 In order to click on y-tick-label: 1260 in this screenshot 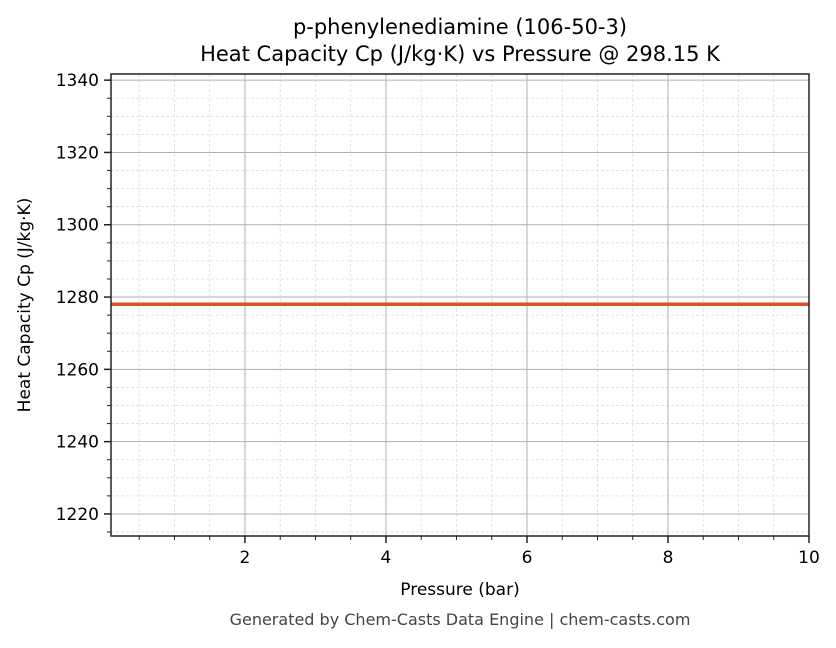, I will do `click(77, 370)`.